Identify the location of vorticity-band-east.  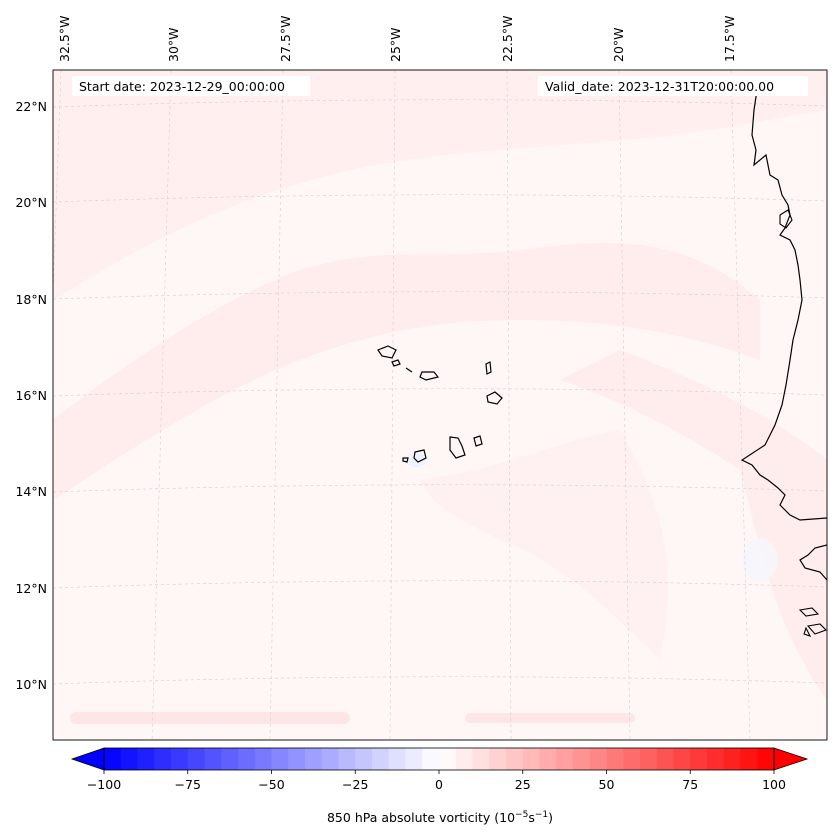
(693, 525).